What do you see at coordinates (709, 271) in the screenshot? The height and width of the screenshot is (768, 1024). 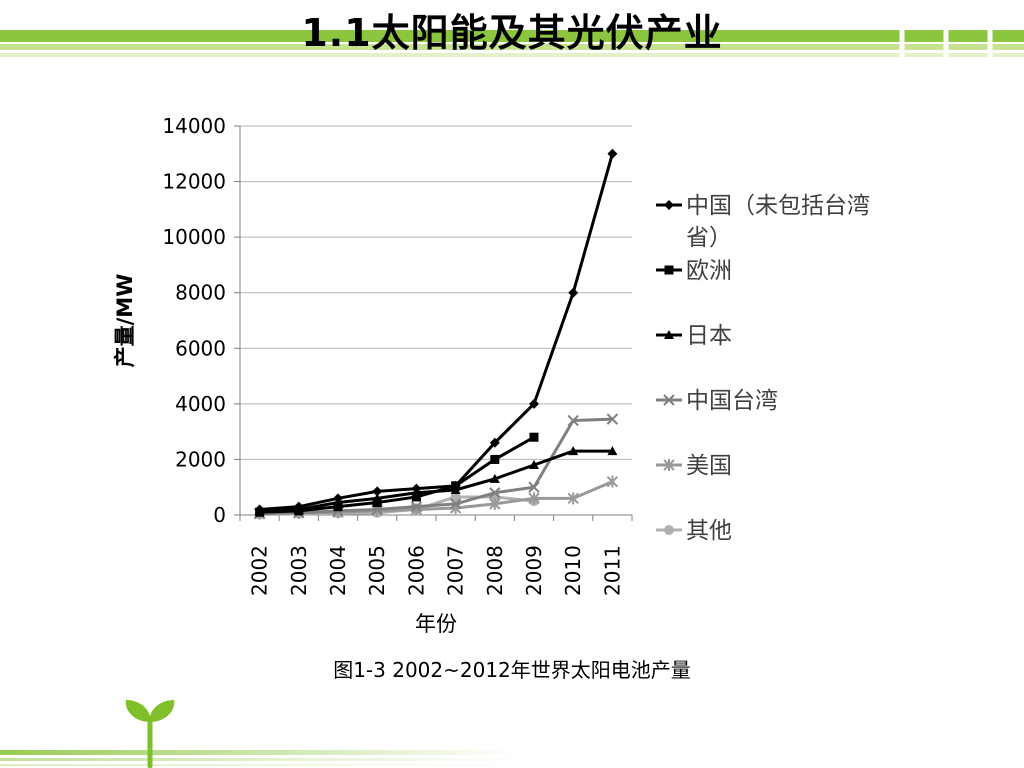 I see `legend-label: 欧洲` at bounding box center [709, 271].